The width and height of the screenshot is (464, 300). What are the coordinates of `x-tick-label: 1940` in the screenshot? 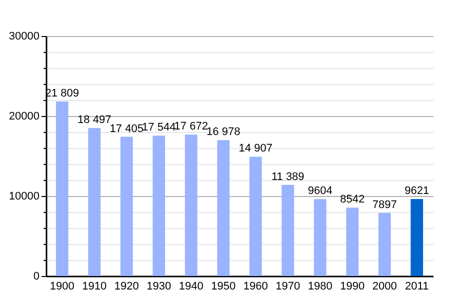 It's located at (191, 286).